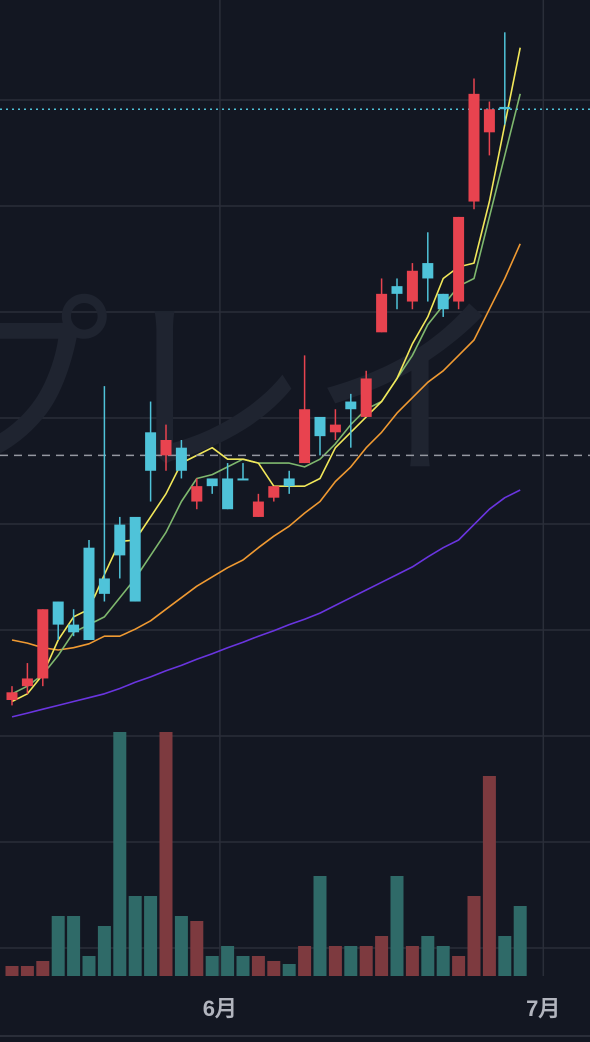 Image resolution: width=590 pixels, height=1042 pixels. What do you see at coordinates (220, 1008) in the screenshot?
I see `x-tick-label: 6月` at bounding box center [220, 1008].